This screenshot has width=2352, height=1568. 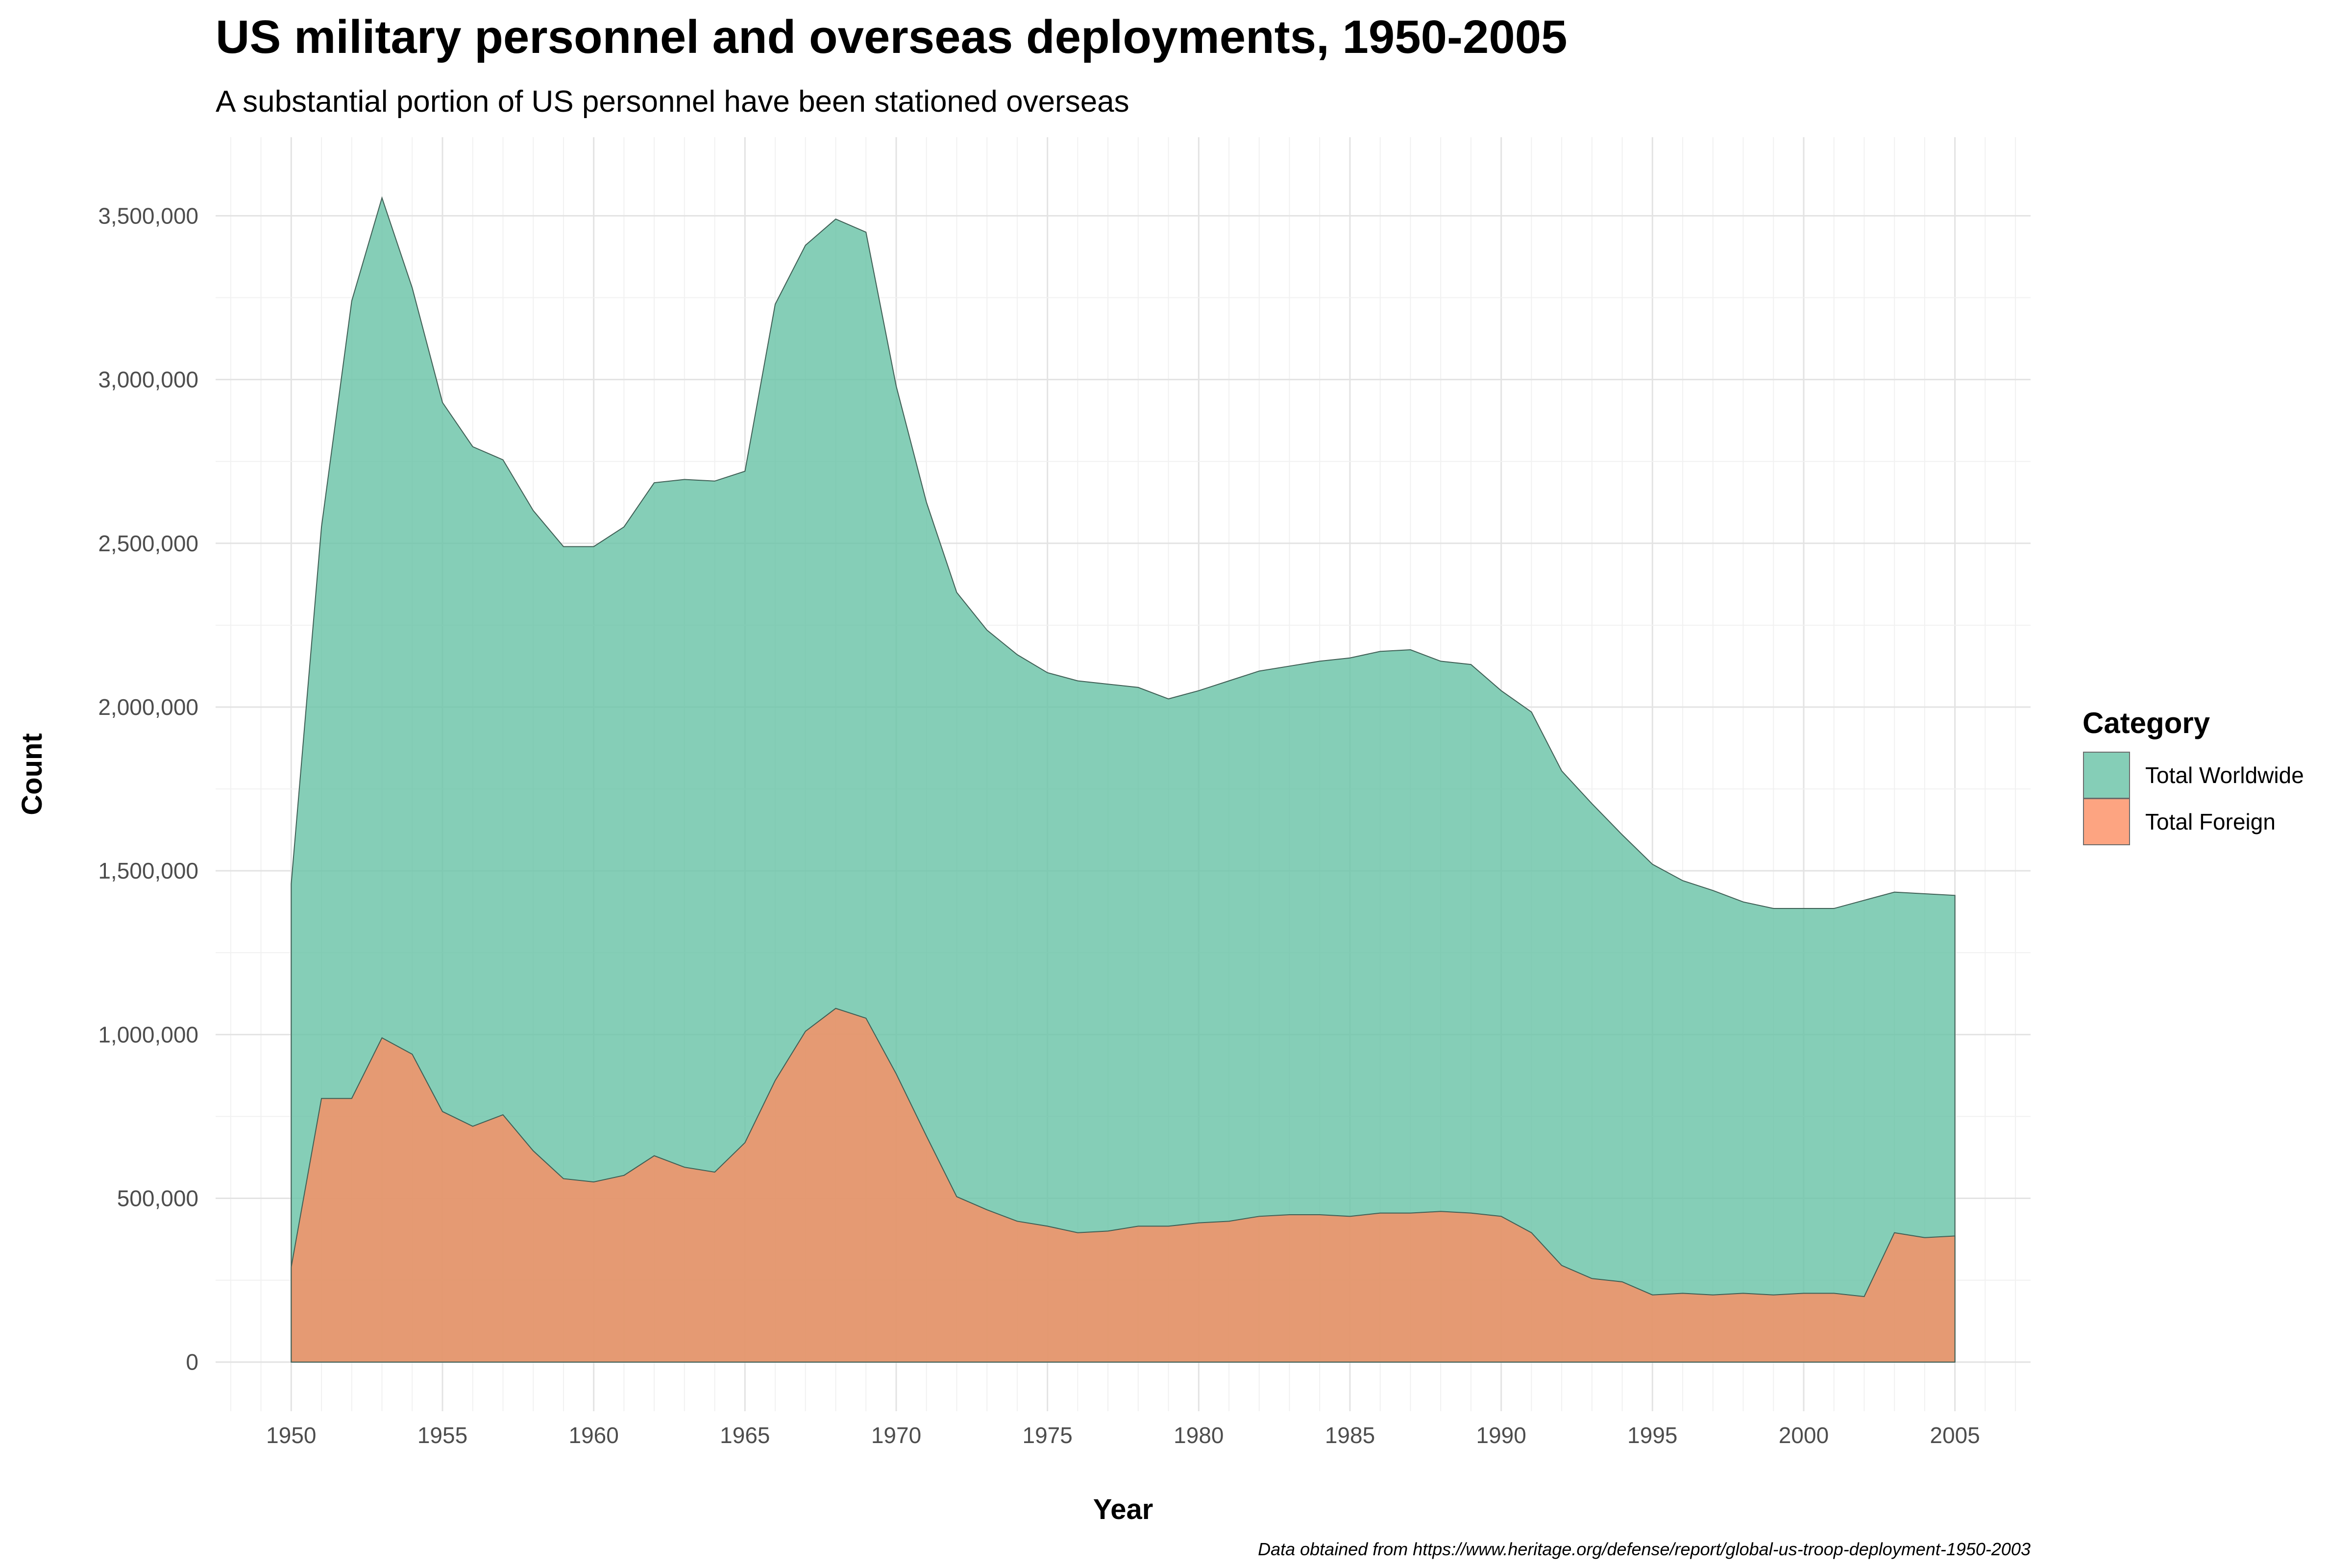 I want to click on x-axis-title: Year, so click(x=1123, y=1509).